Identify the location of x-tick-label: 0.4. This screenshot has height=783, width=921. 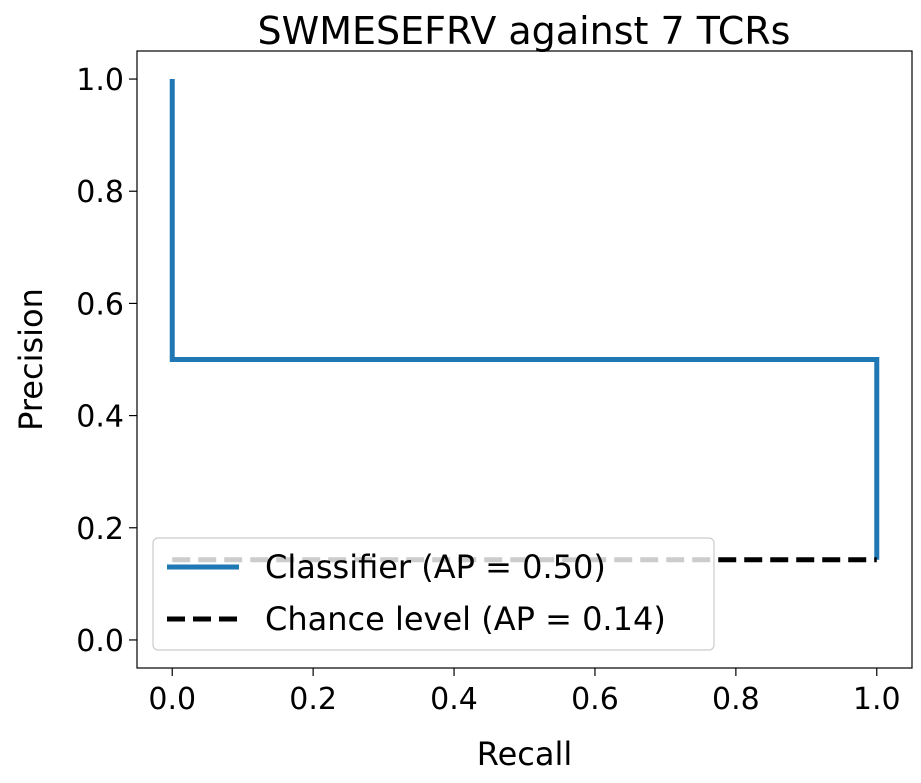
(454, 699).